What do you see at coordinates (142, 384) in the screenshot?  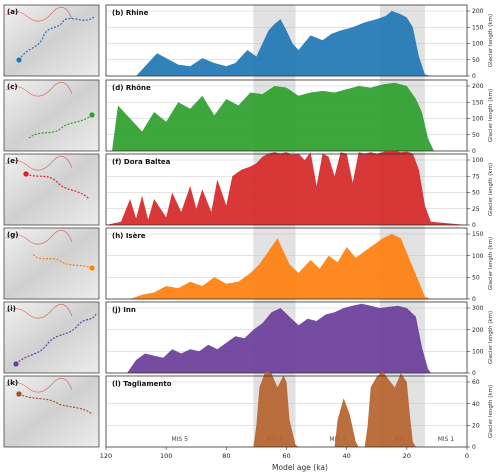 I see `panel-title: (l) Tagliamento` at bounding box center [142, 384].